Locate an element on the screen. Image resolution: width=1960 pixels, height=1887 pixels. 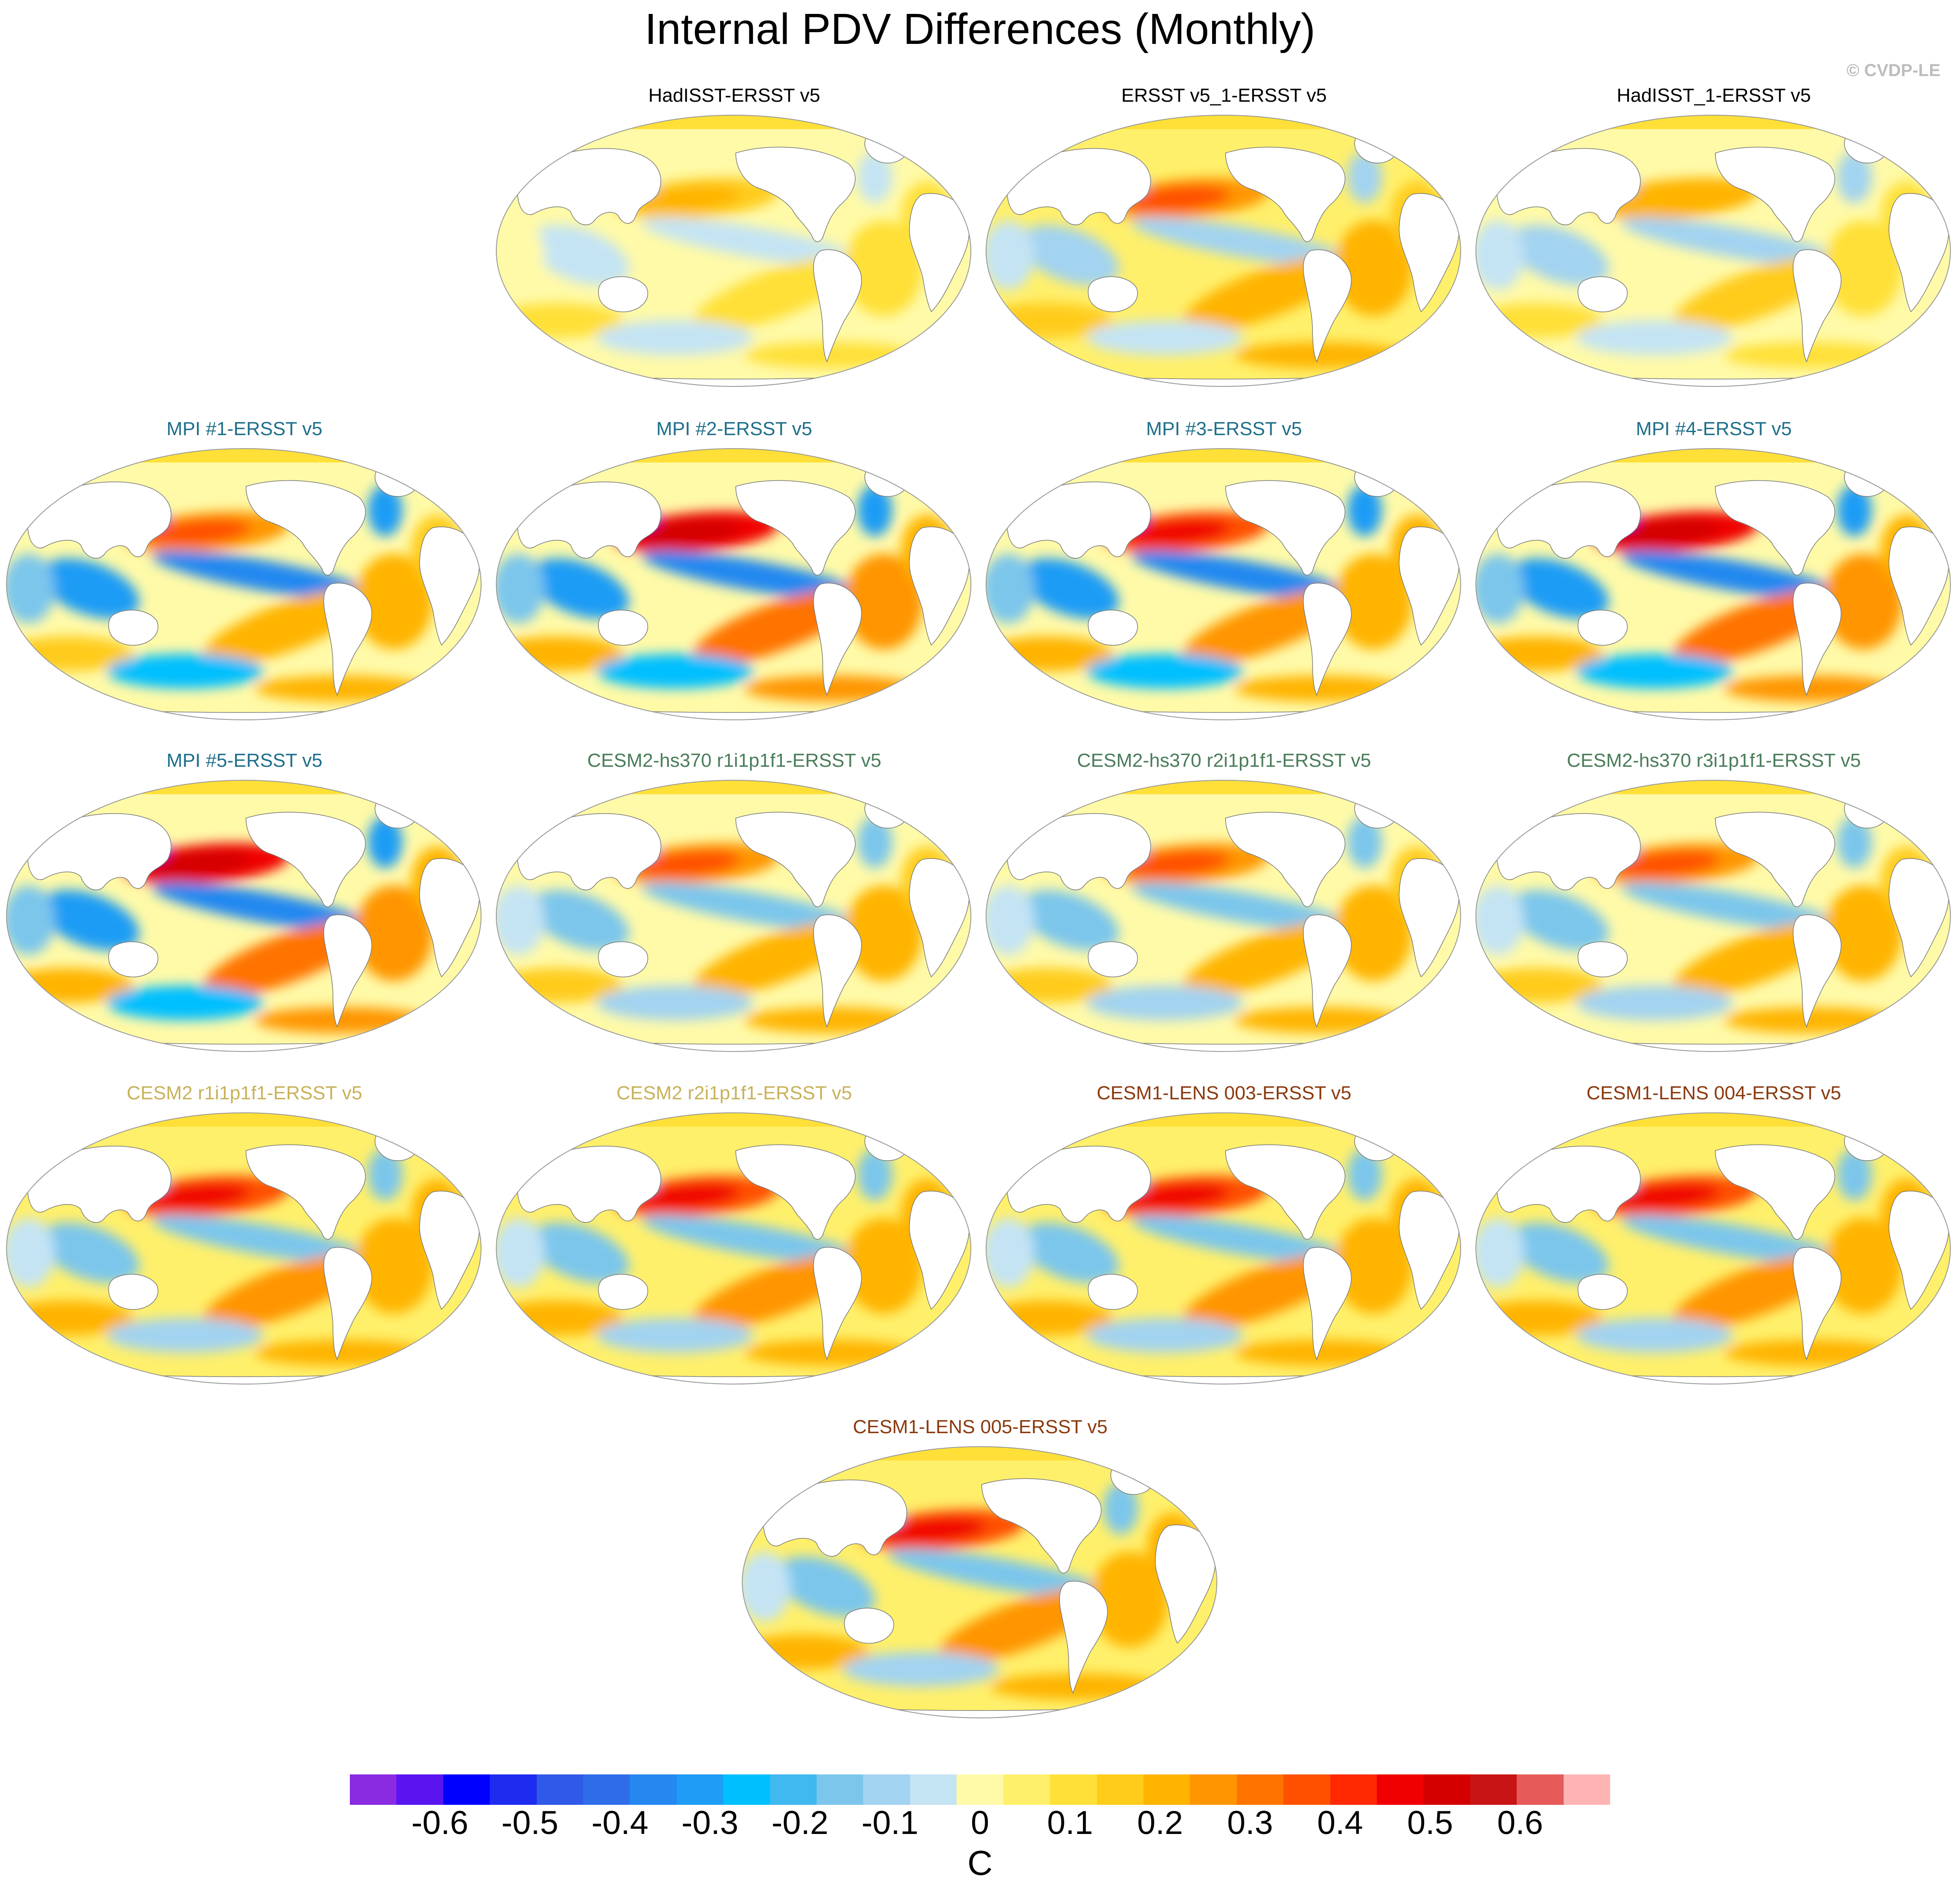
map-panel: ERSST v5_1-ERSST v5 is located at coordinates (1224, 250).